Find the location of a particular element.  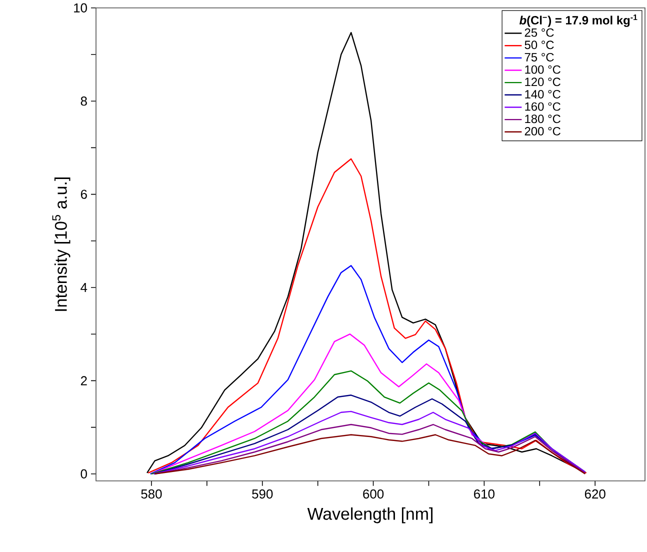

y-tick-label: 2 is located at coordinates (83, 381).